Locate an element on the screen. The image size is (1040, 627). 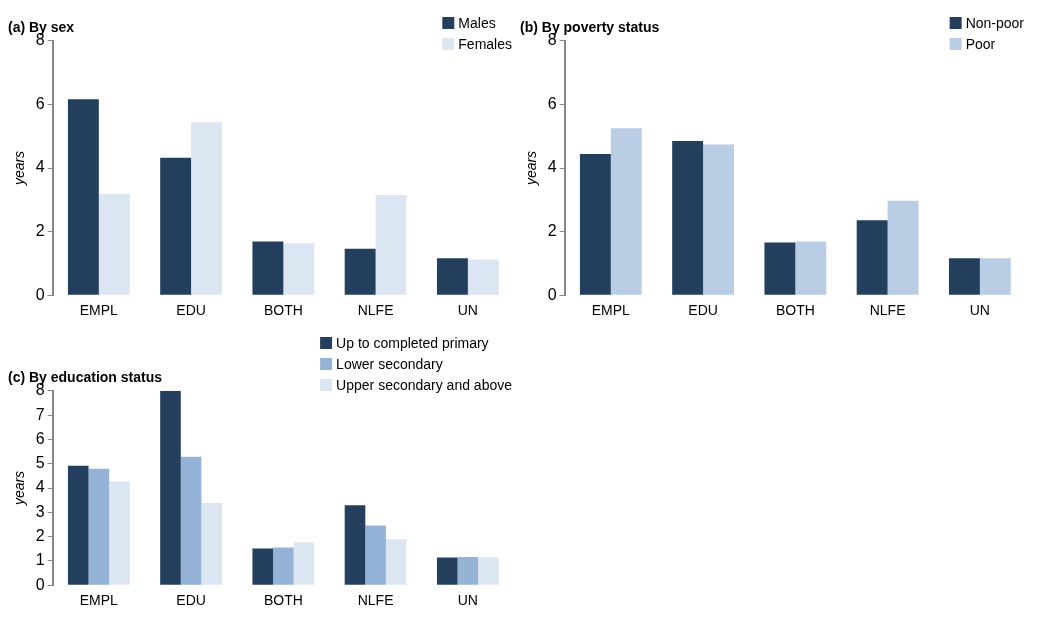
y-tick-label: 1 is located at coordinates (40, 560).